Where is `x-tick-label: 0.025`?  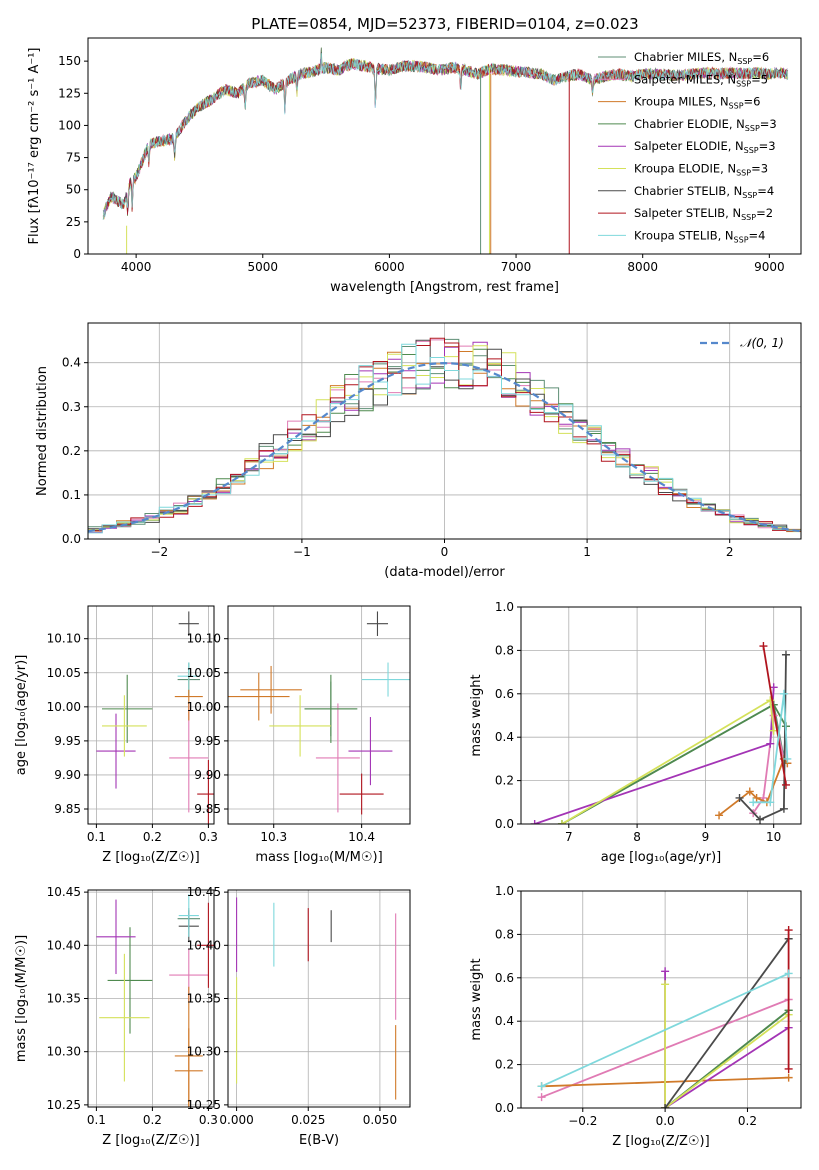
x-tick-label: 0.025 is located at coordinates (308, 1120).